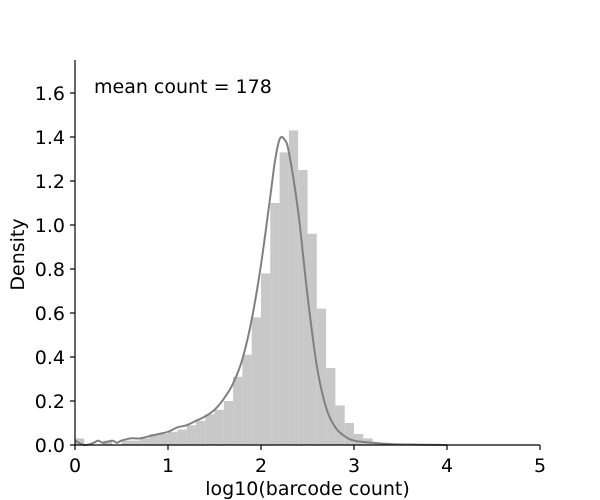  Describe the element at coordinates (50, 182) in the screenshot. I see `y-tick-label: 1.2` at that location.